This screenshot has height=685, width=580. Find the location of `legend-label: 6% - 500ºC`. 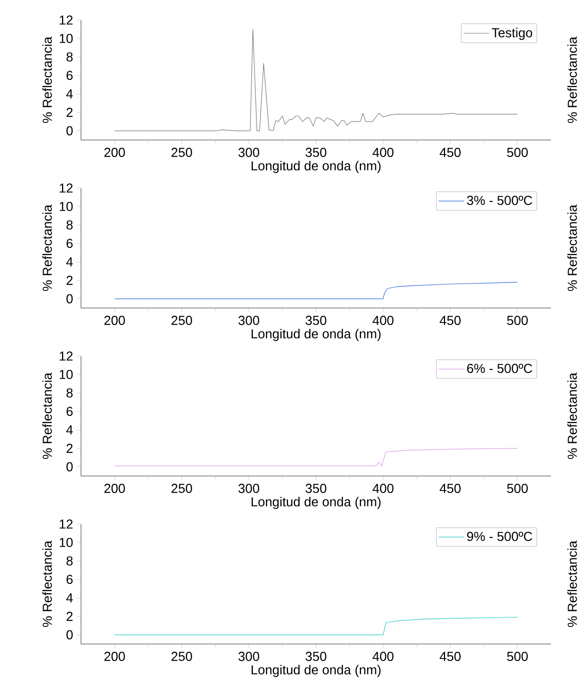

legend-label: 6% - 500ºC is located at coordinates (499, 369).